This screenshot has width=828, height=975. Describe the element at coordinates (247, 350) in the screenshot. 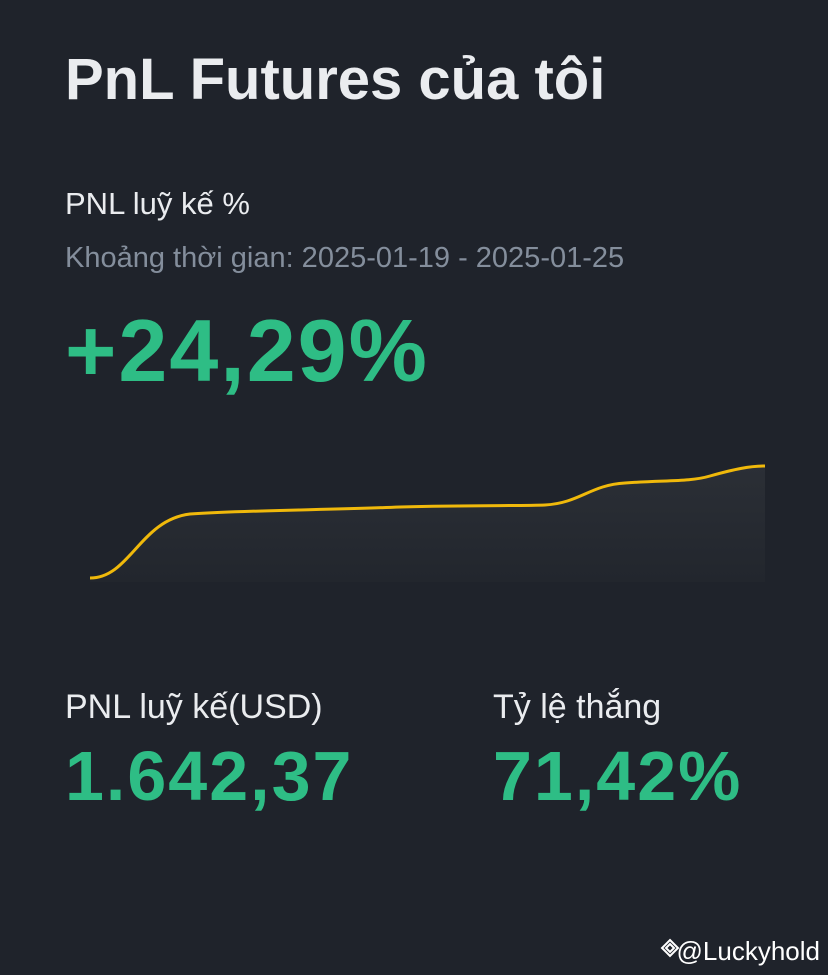

I see `pnl-percent-value: +24,29%` at that location.